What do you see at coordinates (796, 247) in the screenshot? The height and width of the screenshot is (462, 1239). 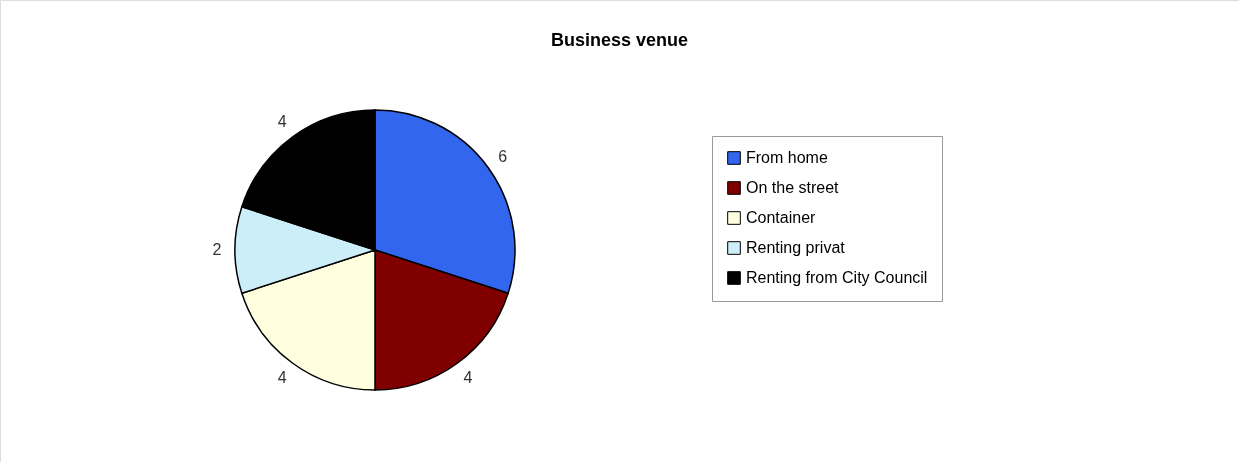 I see `legend-label: Renting privat` at bounding box center [796, 247].